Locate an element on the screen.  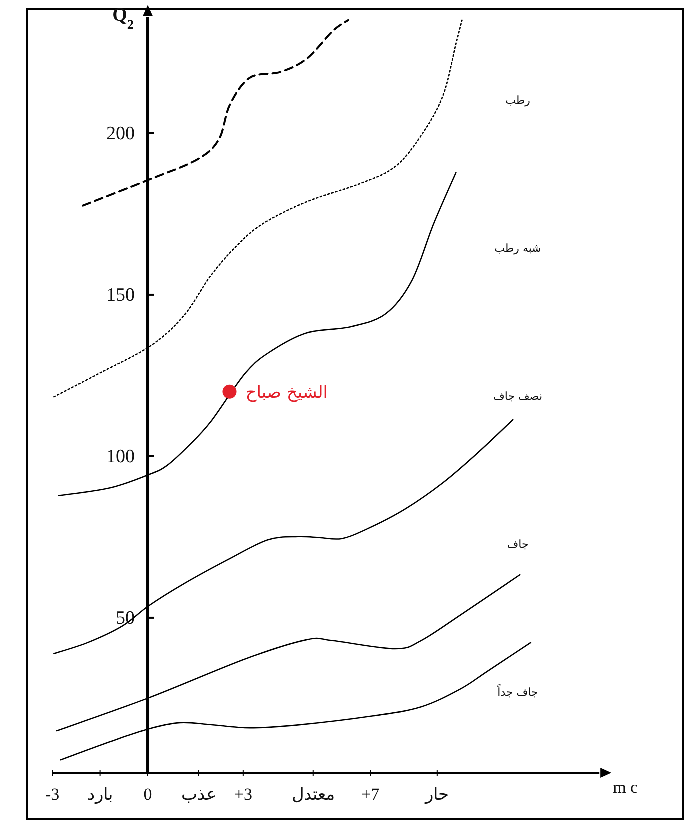
x-tick-label: عذب is located at coordinates (198, 794).